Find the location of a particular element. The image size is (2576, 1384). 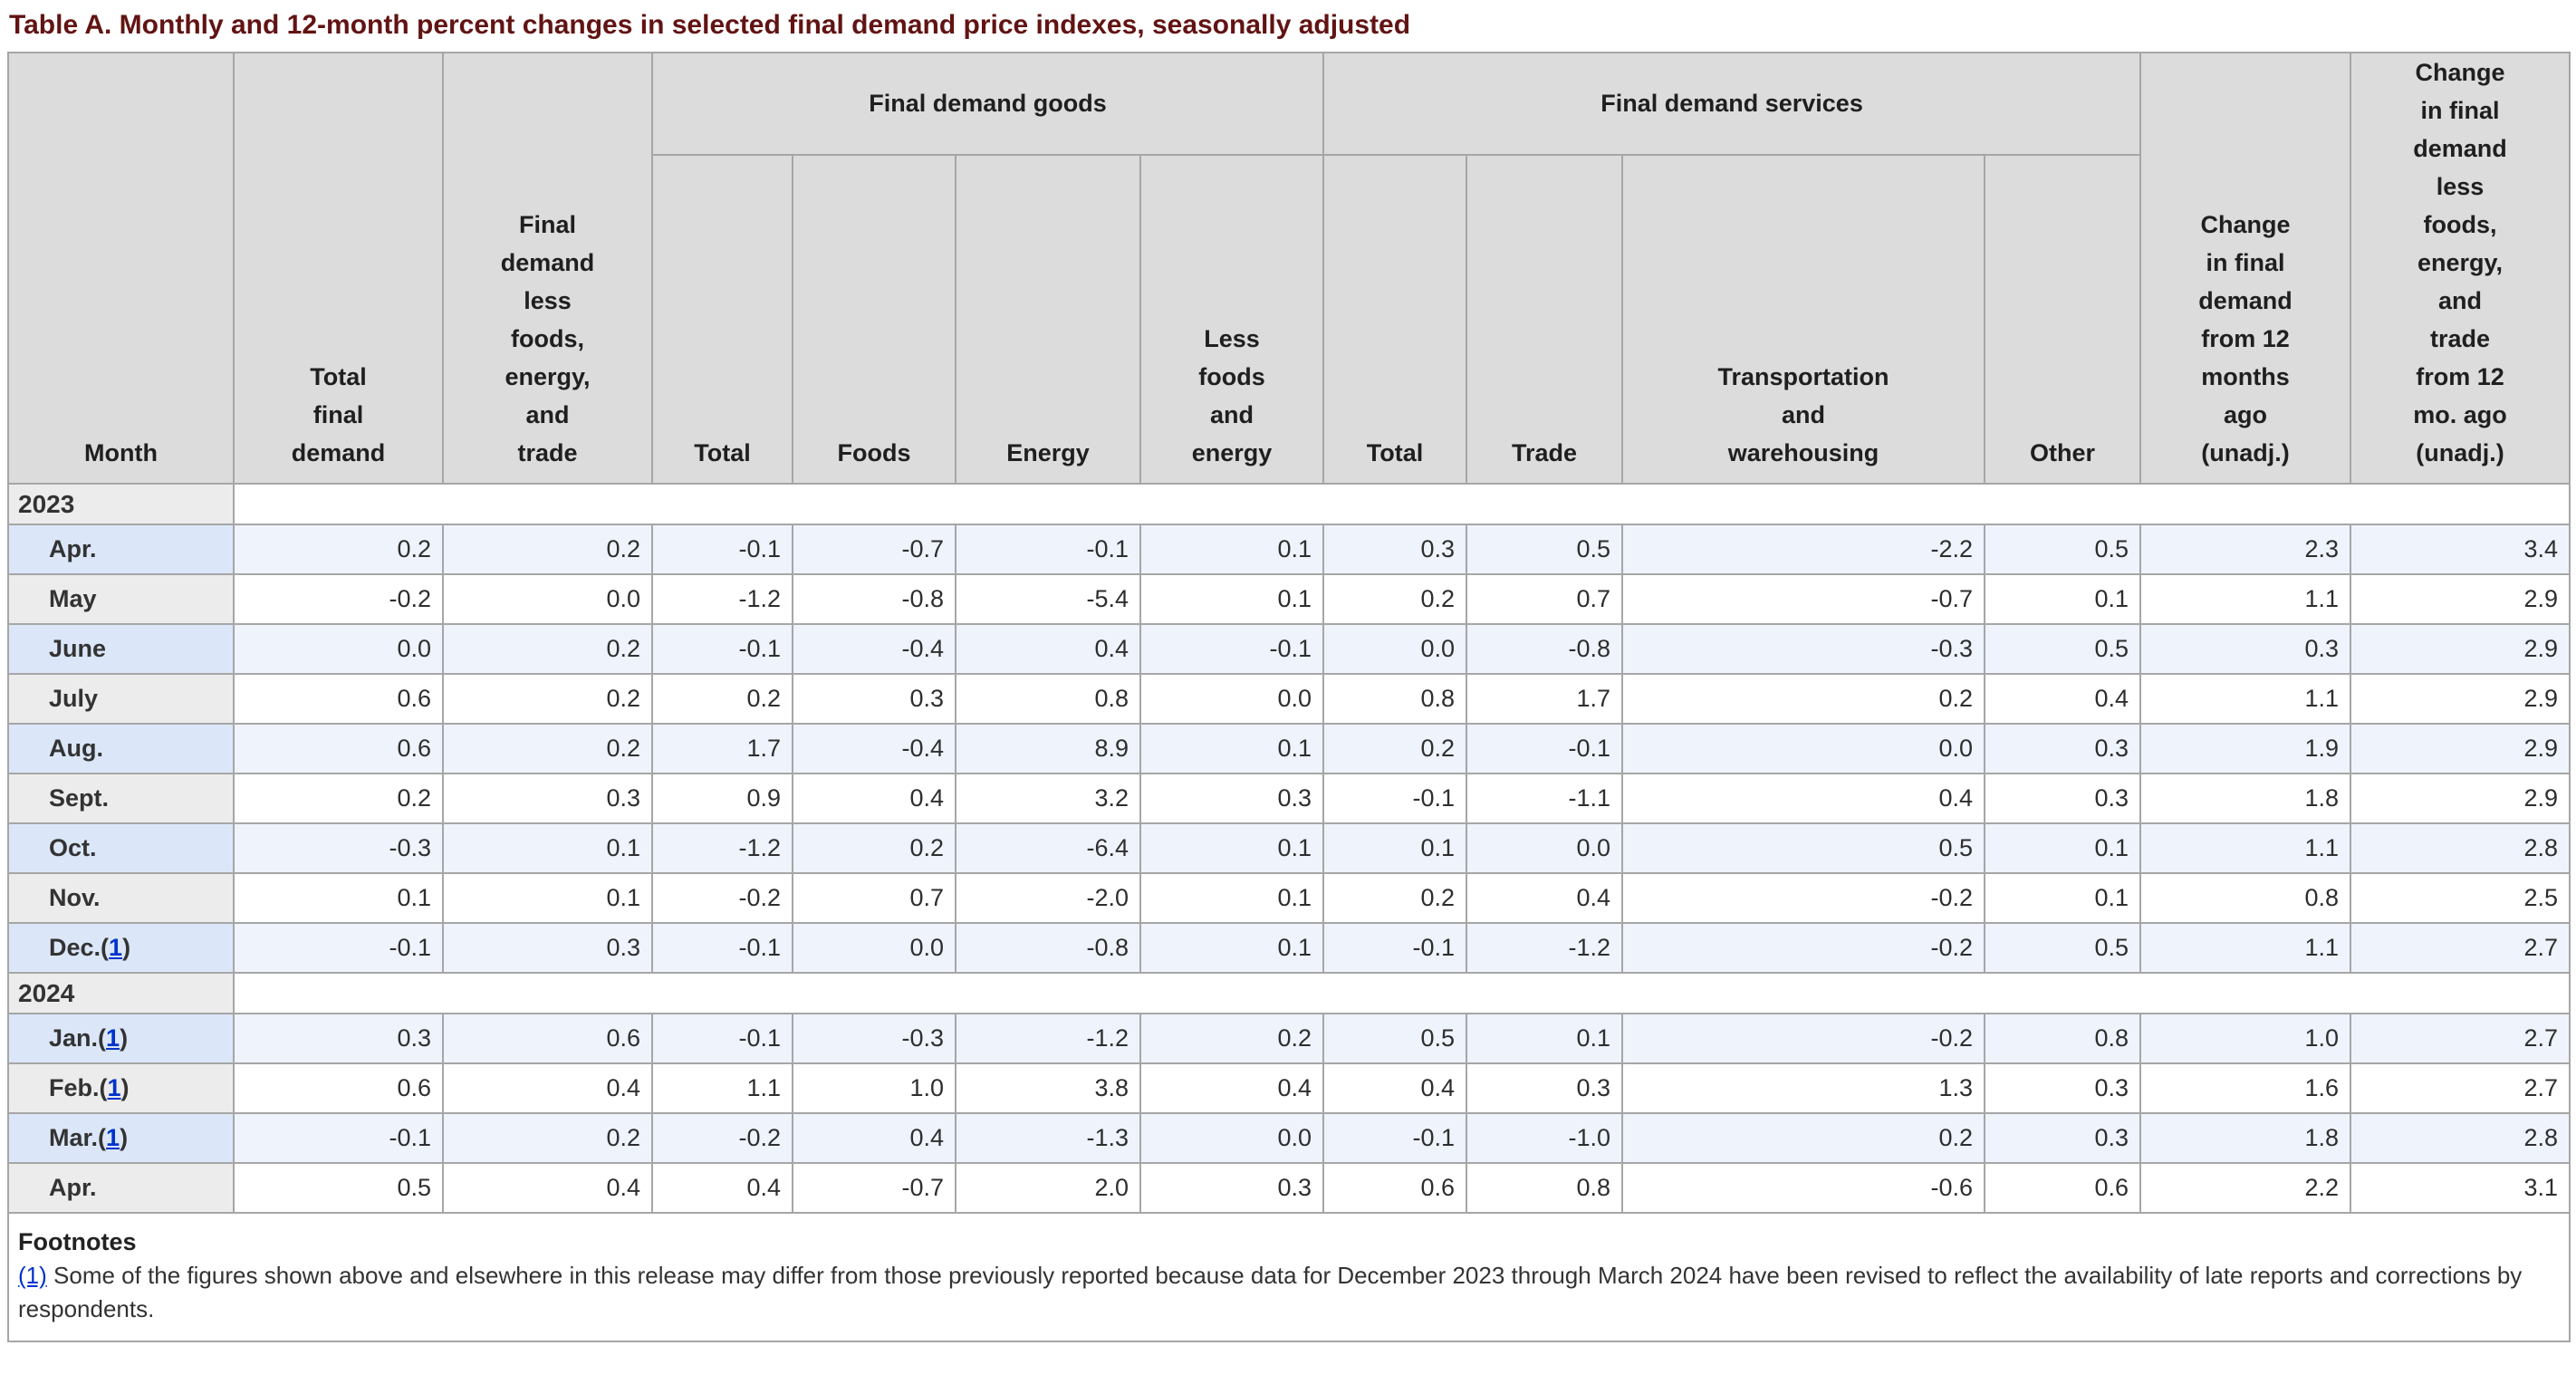

month-label: Mar. is located at coordinates (74, 1137).